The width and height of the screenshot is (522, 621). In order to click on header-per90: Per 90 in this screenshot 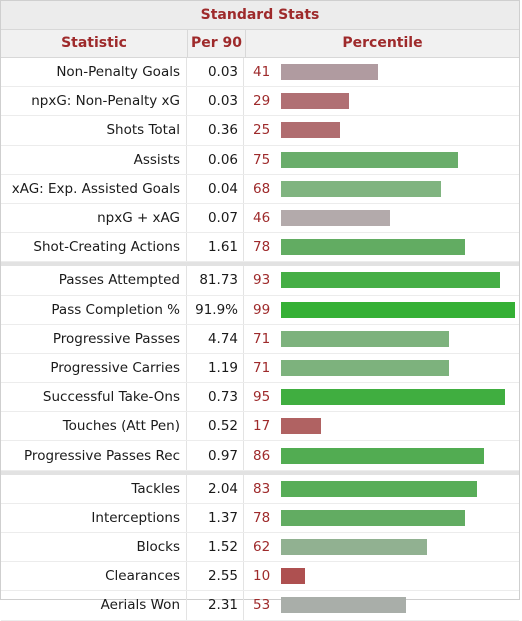, I will do `click(217, 43)`.